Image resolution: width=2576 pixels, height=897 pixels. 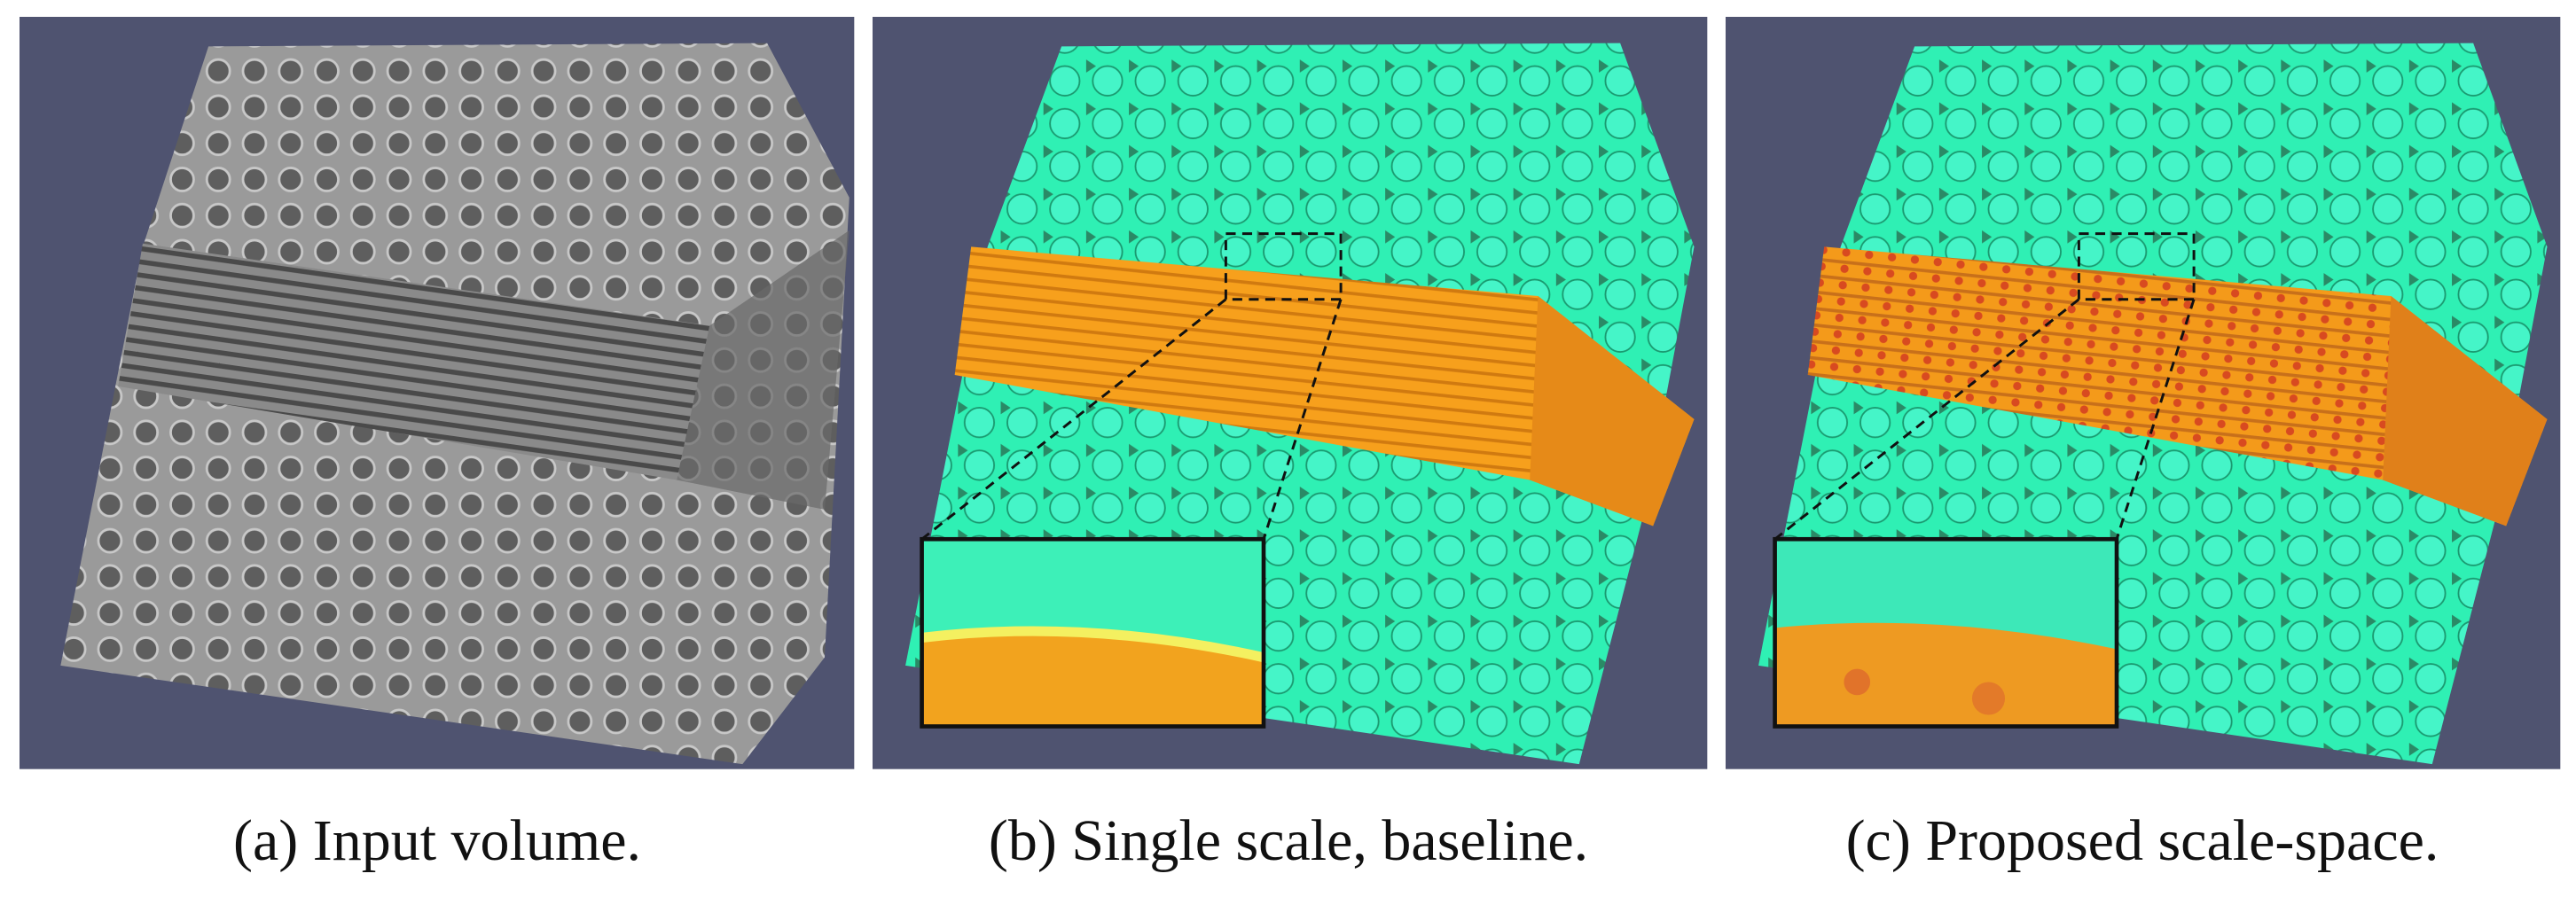 I want to click on caption: (a) Input volume., so click(x=437, y=840).